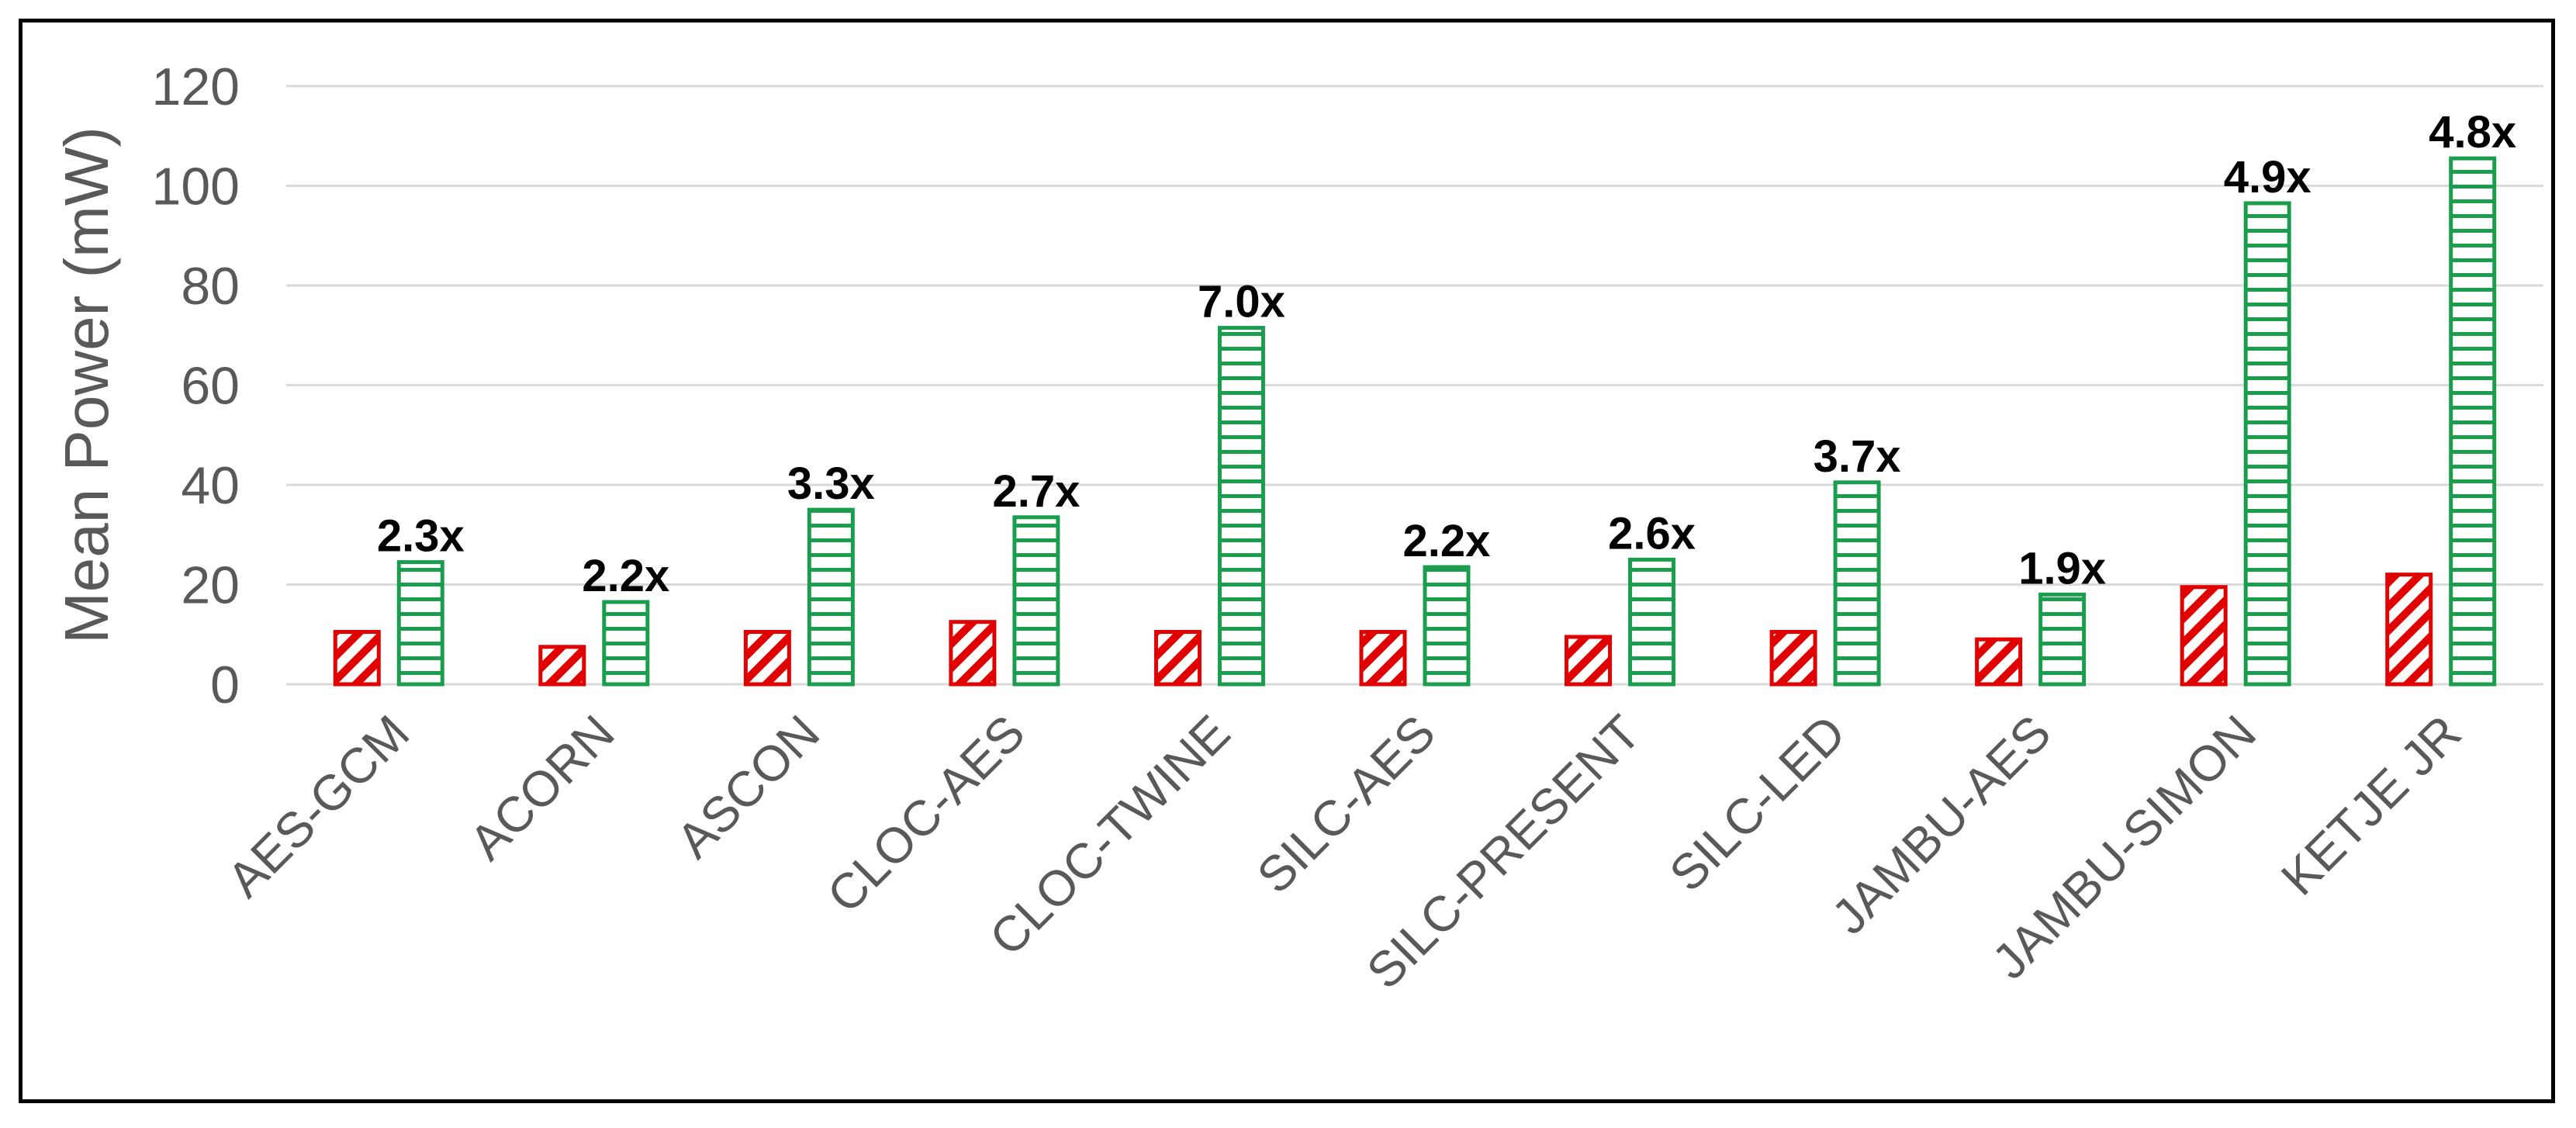  Describe the element at coordinates (2472, 132) in the screenshot. I see `ratio-label: 4.8x` at that location.